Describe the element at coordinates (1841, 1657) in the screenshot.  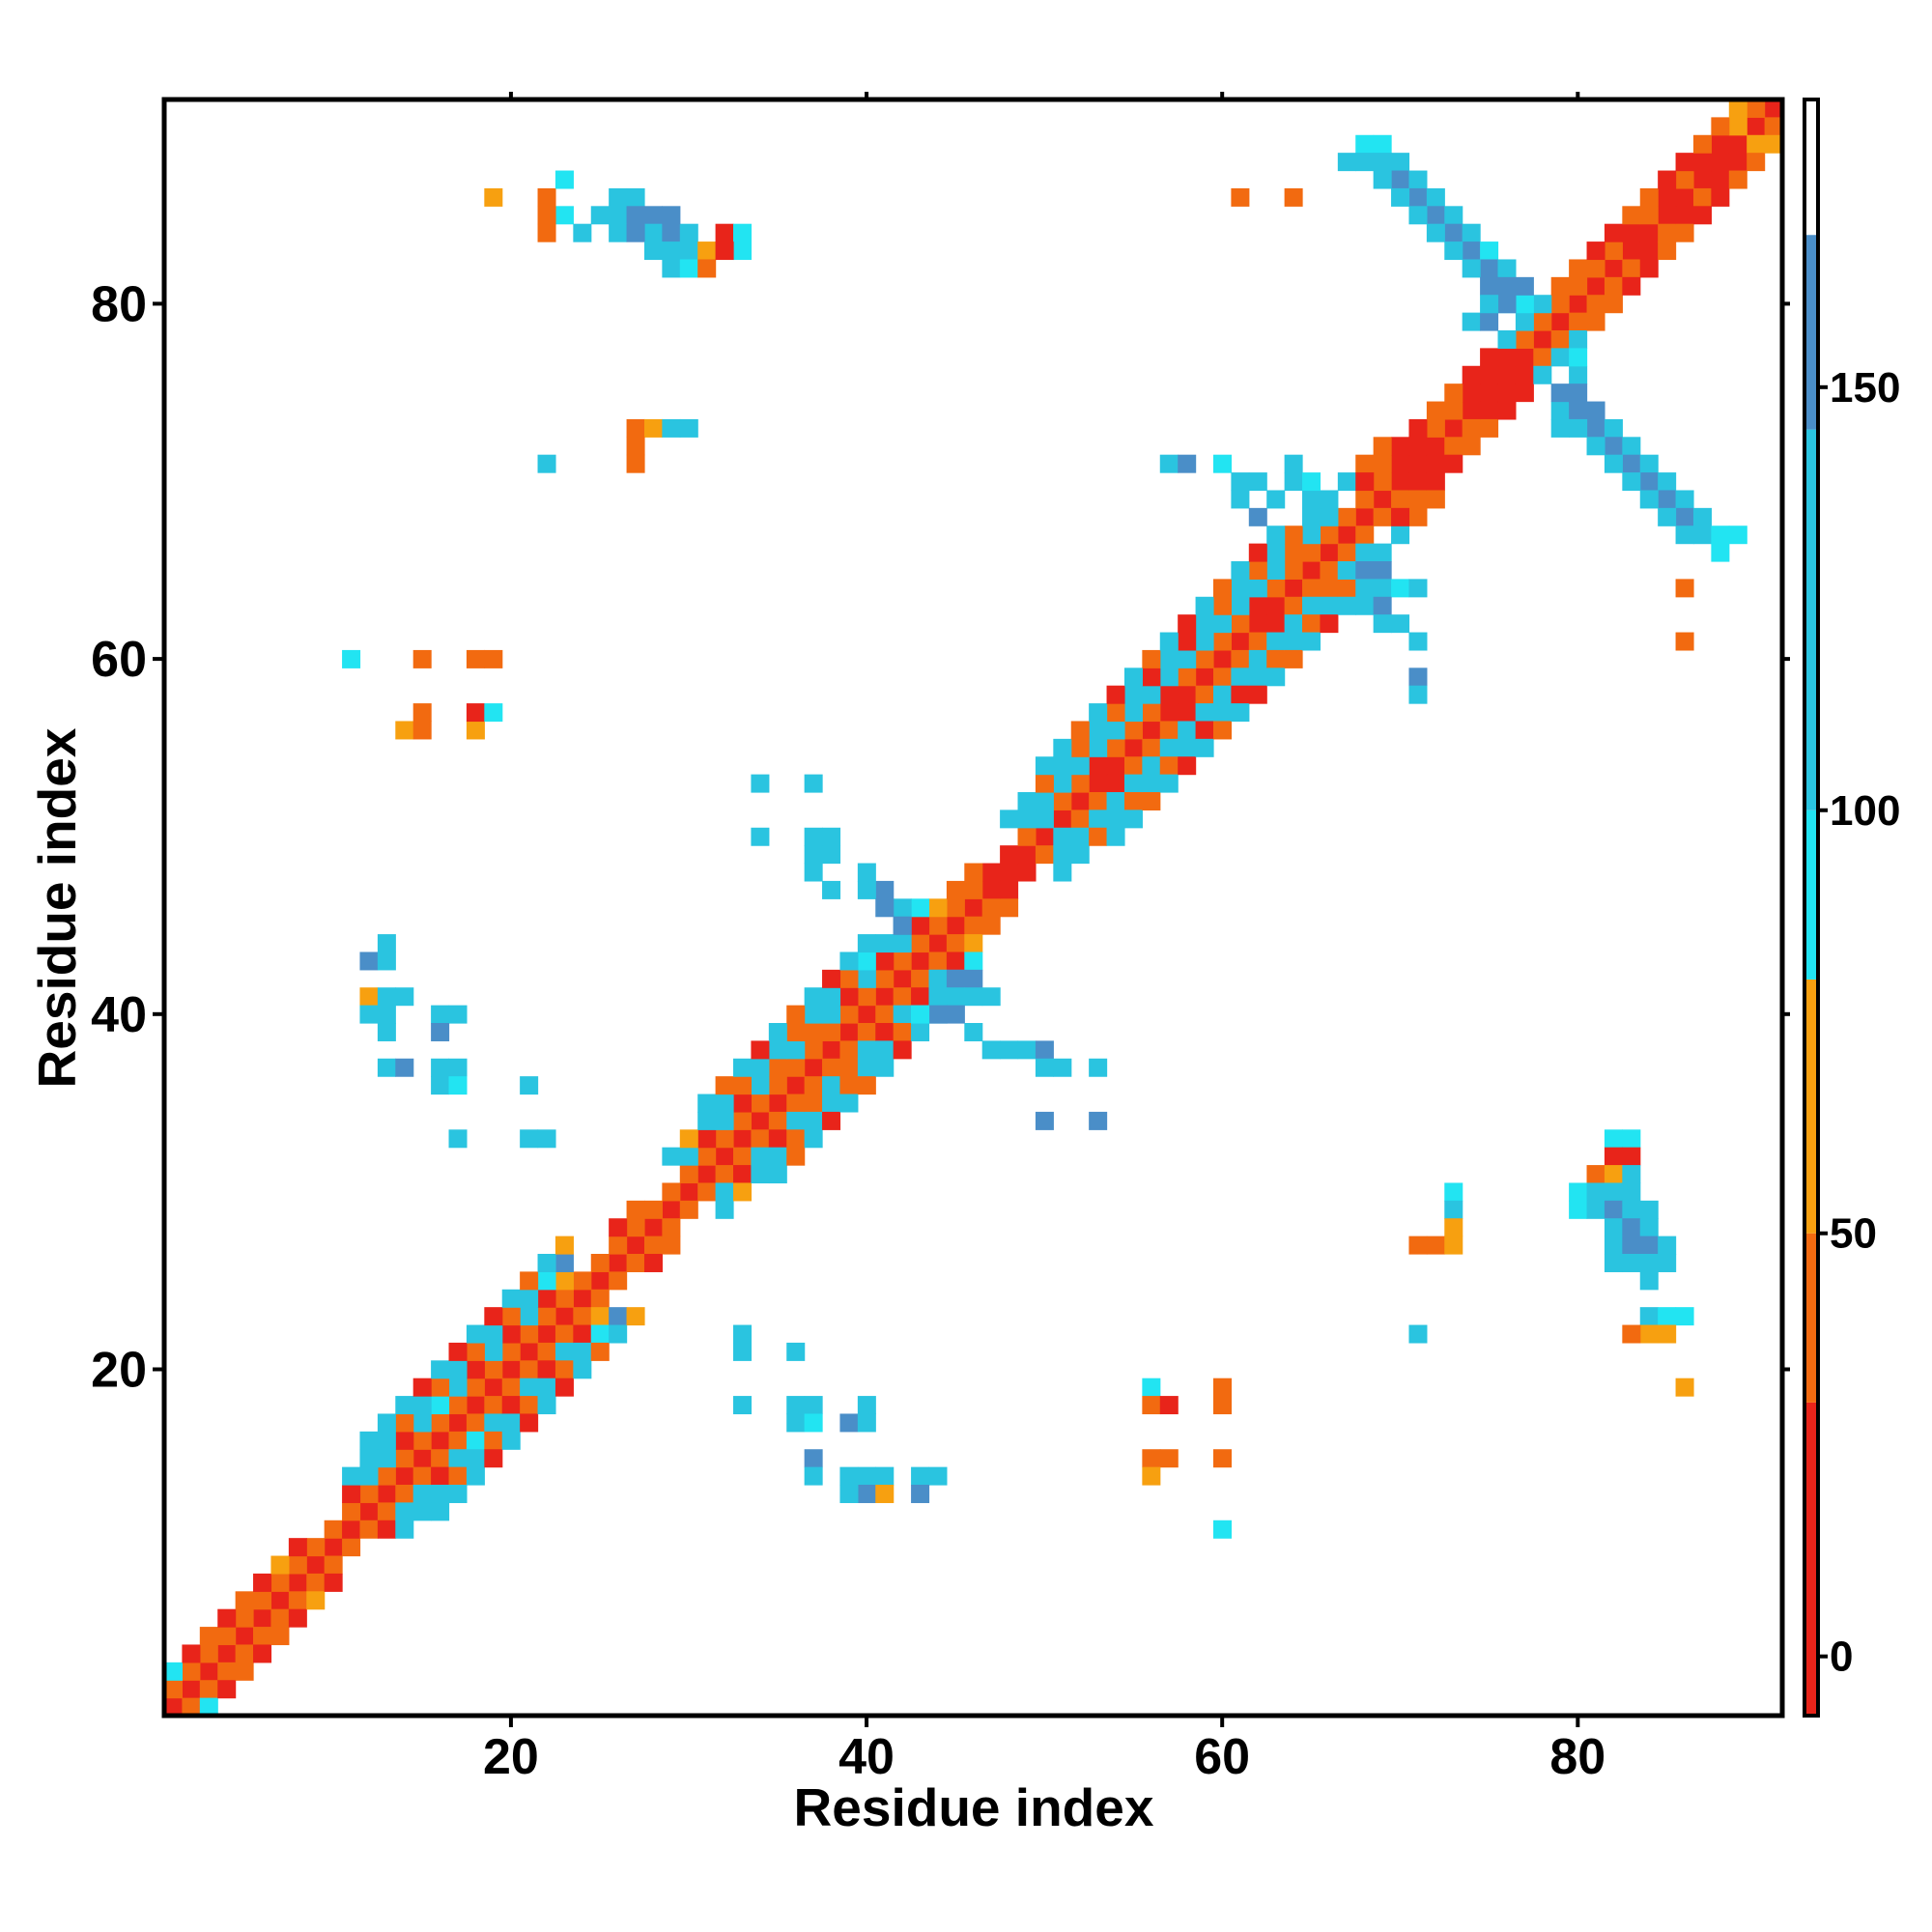
I see `colorbar-tick-label: 0` at that location.